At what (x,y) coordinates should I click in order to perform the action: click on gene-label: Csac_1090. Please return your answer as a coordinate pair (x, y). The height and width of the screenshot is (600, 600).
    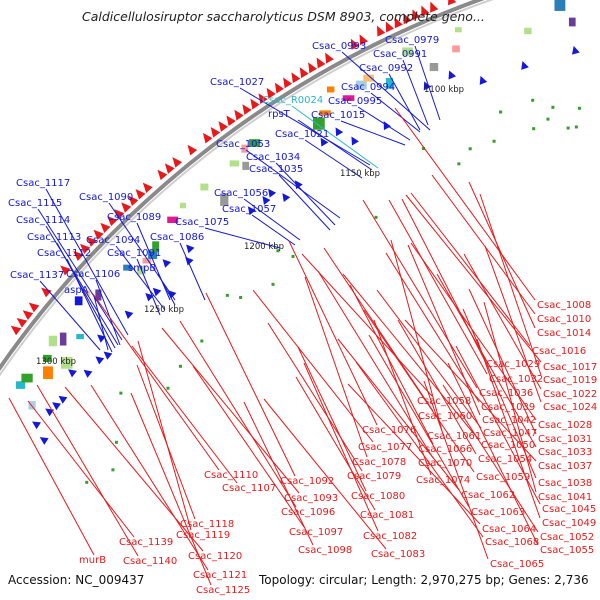
    Looking at the image, I should click on (106, 197).